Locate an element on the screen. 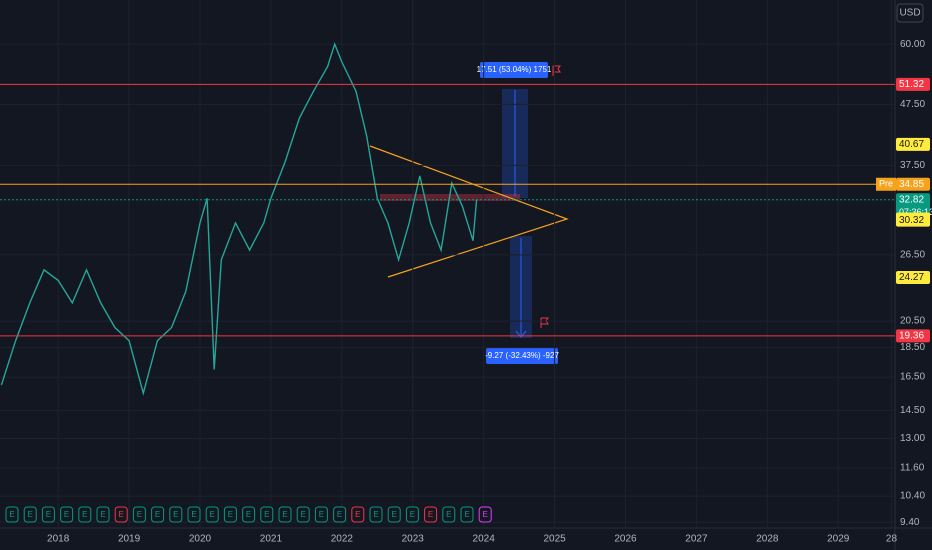  y-tick-label: 60.00 is located at coordinates (912, 44).